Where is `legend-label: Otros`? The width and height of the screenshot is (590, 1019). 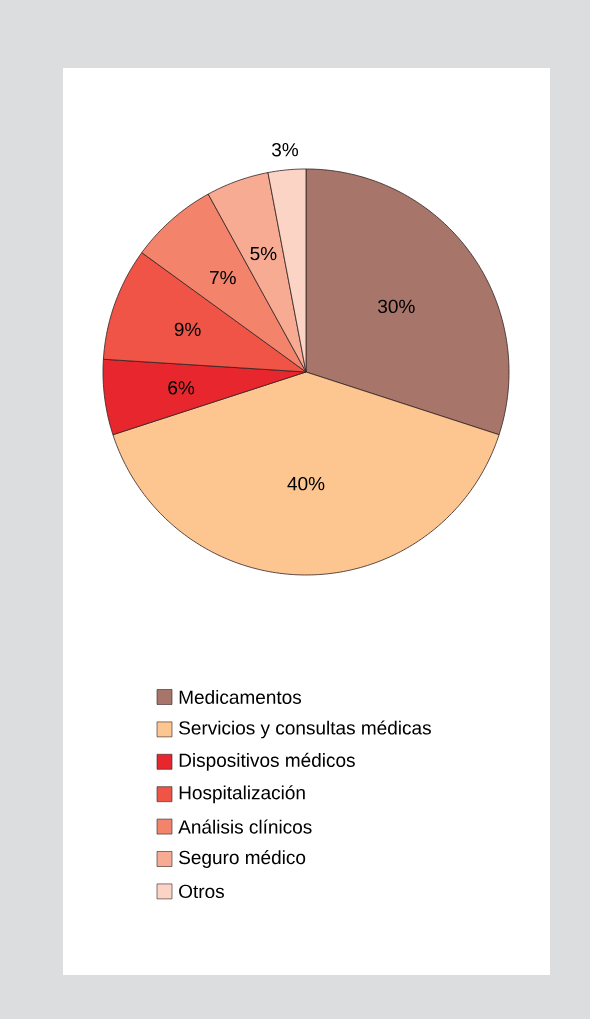 legend-label: Otros is located at coordinates (201, 891).